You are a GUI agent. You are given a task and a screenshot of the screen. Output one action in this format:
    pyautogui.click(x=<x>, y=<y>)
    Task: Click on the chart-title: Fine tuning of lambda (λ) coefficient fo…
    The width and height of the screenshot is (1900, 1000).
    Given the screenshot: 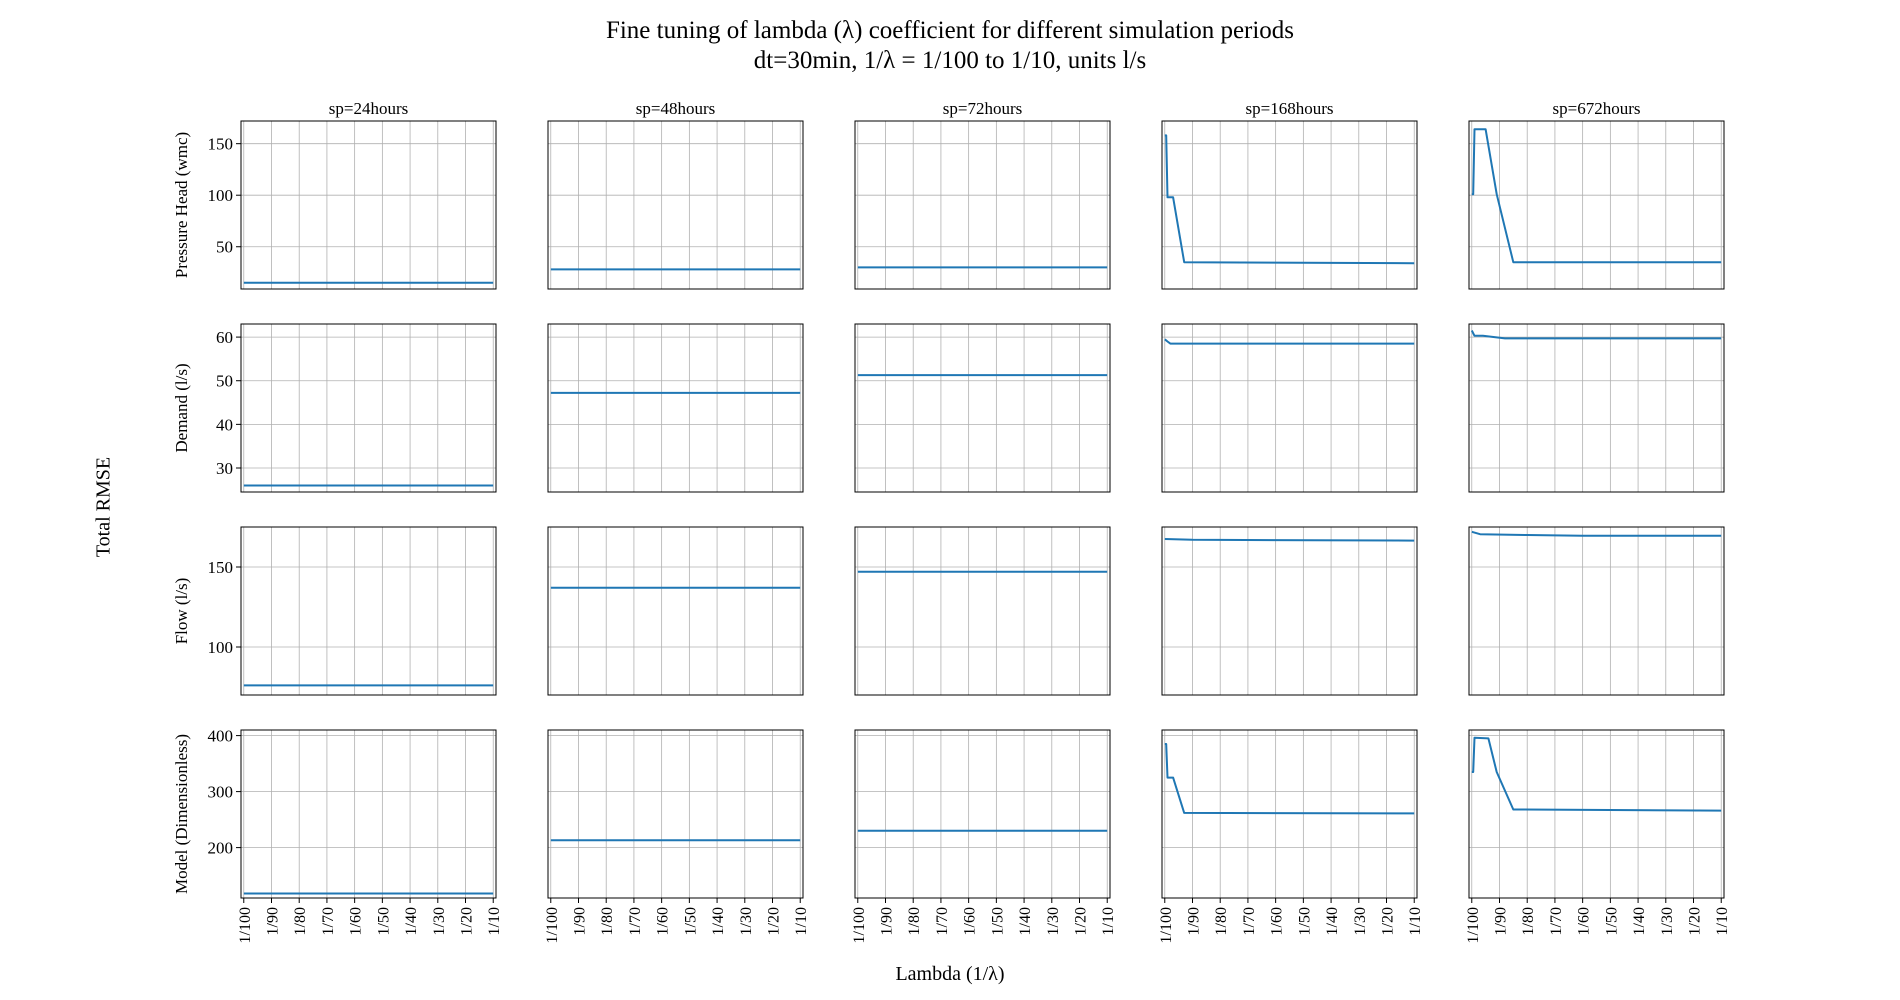 What is the action you would take?
    pyautogui.click(x=950, y=30)
    